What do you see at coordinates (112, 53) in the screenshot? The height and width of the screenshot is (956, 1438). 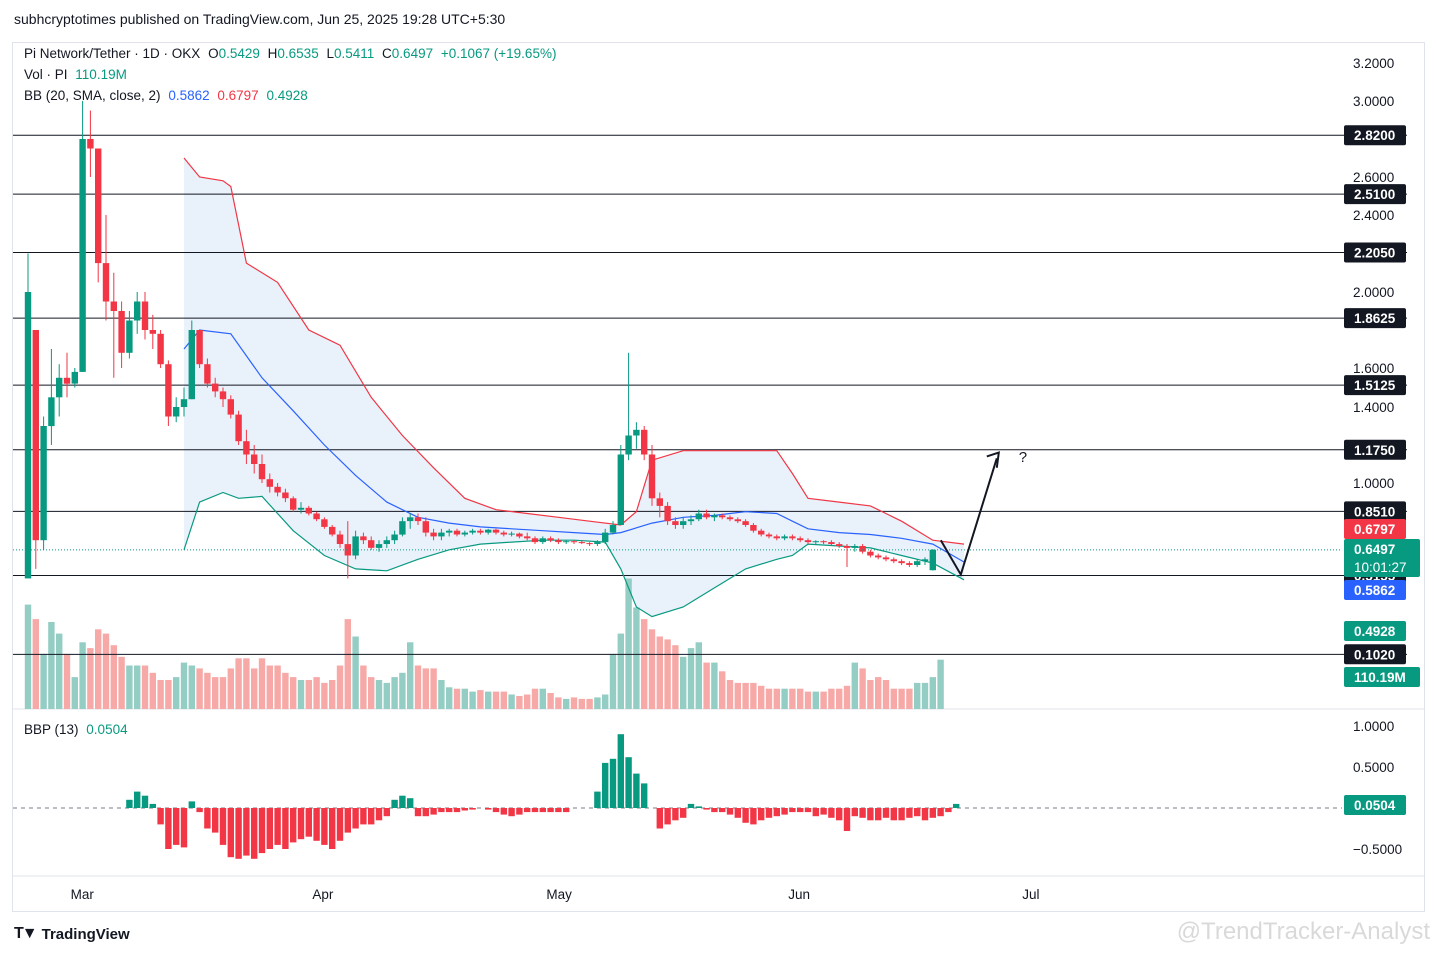 I see `symbol-label: Pi Network/Tether · 1D · OKX` at bounding box center [112, 53].